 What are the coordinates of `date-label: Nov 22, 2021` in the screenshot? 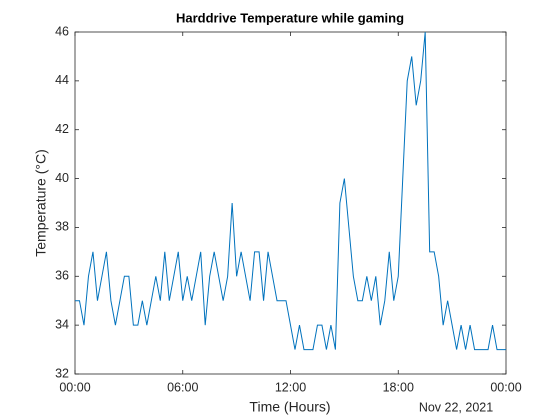 It's located at (456, 407).